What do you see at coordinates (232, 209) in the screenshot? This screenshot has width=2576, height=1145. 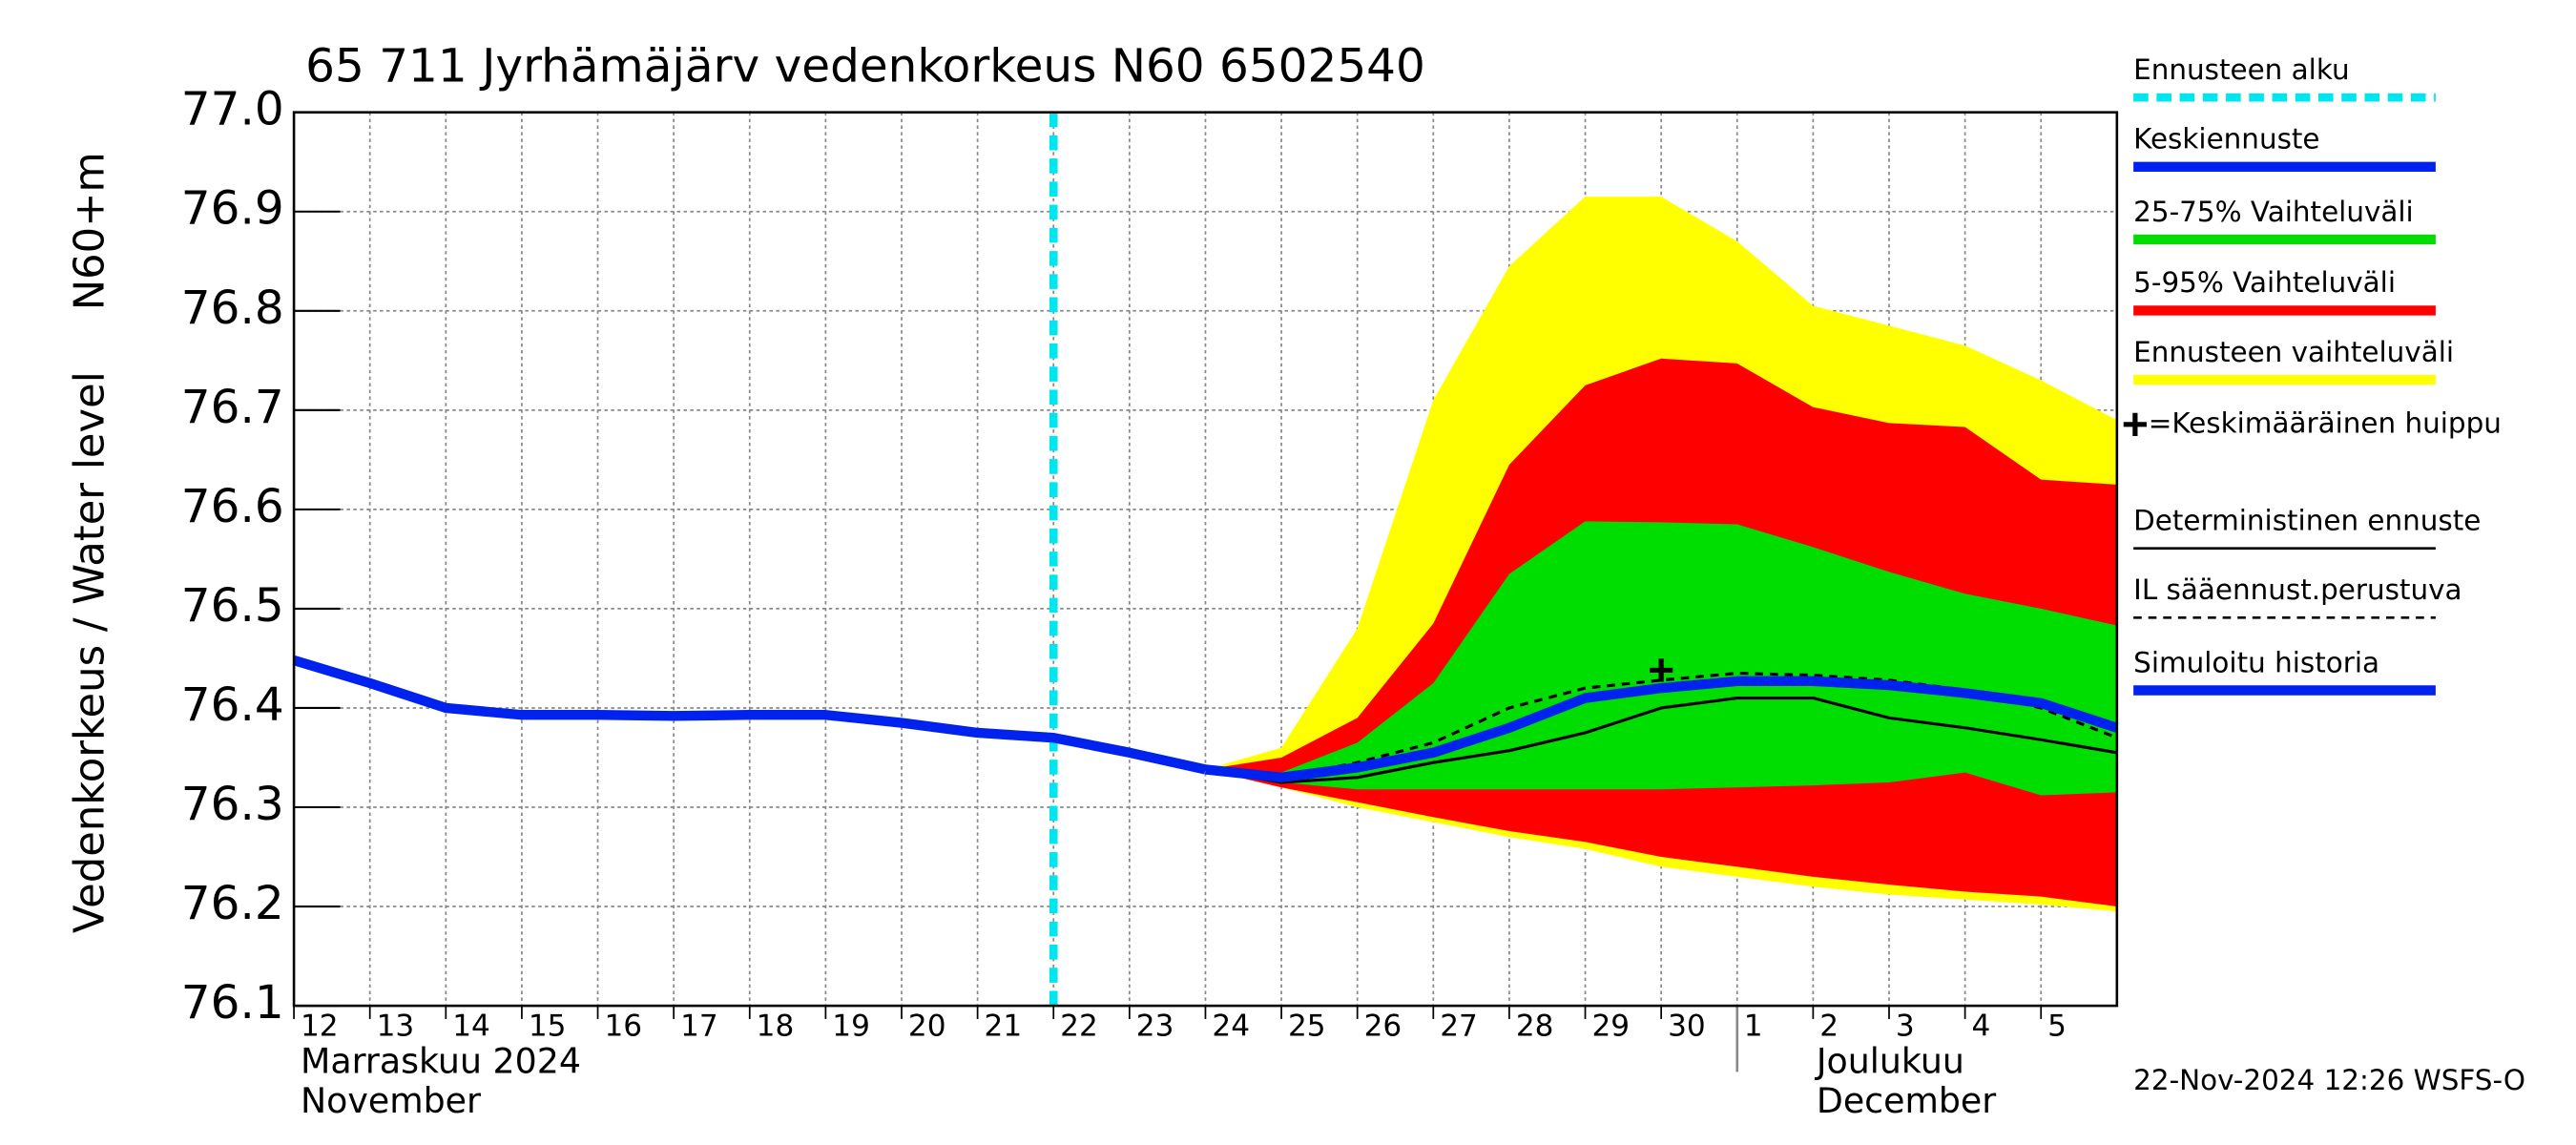 I see `y-tick-label: 76.9` at bounding box center [232, 209].